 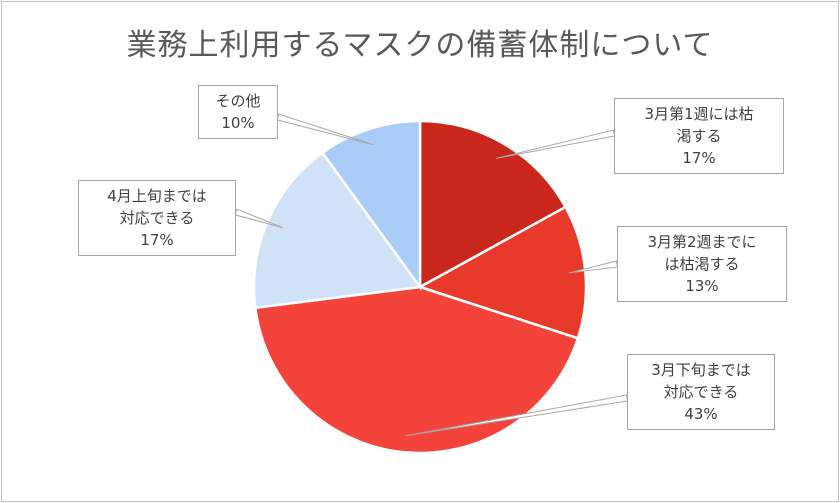 I want to click on data-label-late-march: 3月下旬までは 対応できる 43%, so click(x=701, y=392).